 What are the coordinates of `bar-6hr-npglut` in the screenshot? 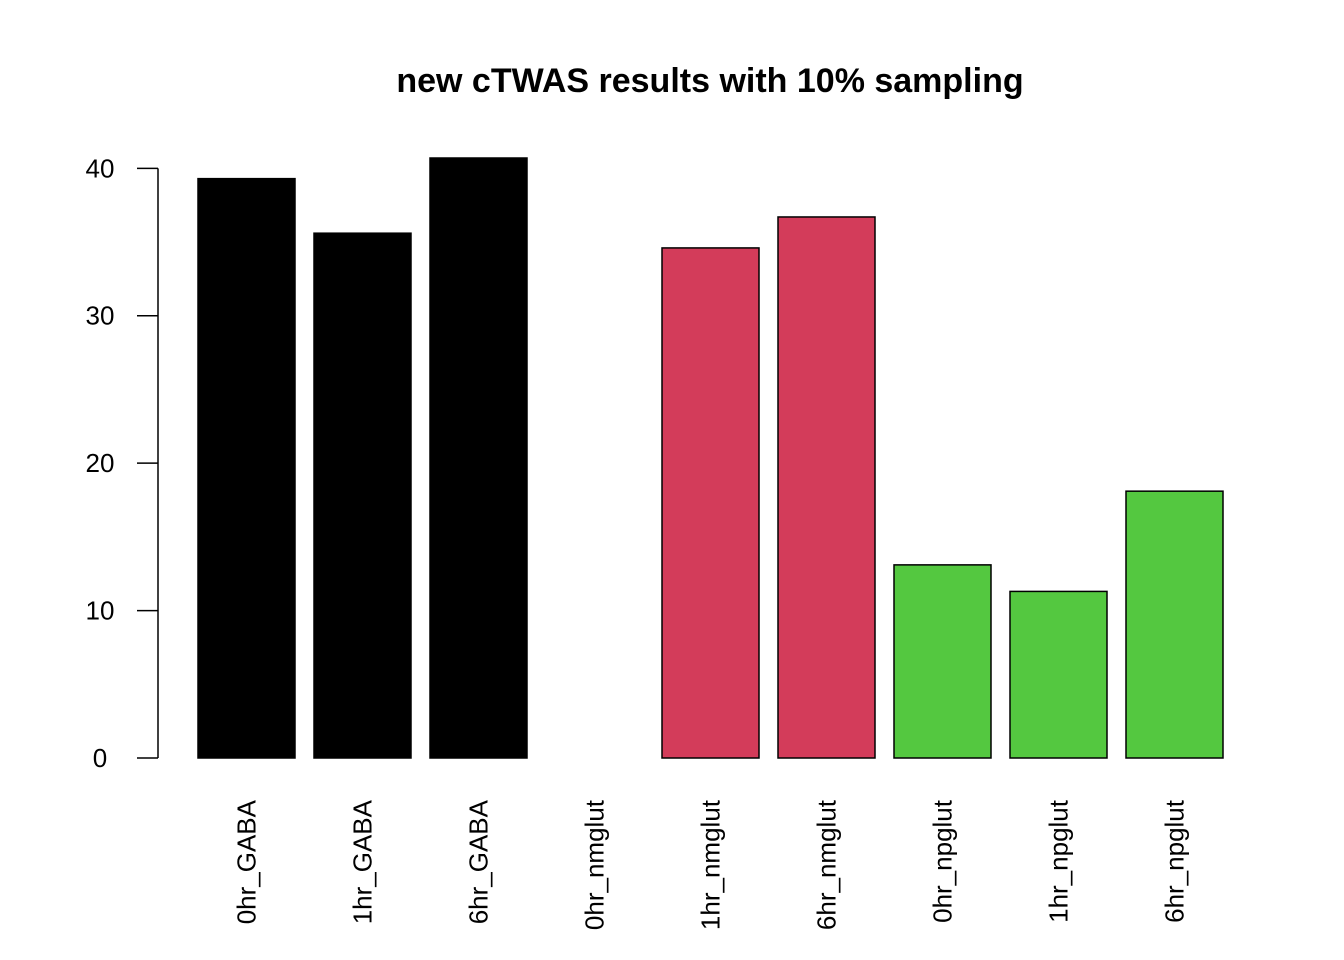 It's located at (1174, 624).